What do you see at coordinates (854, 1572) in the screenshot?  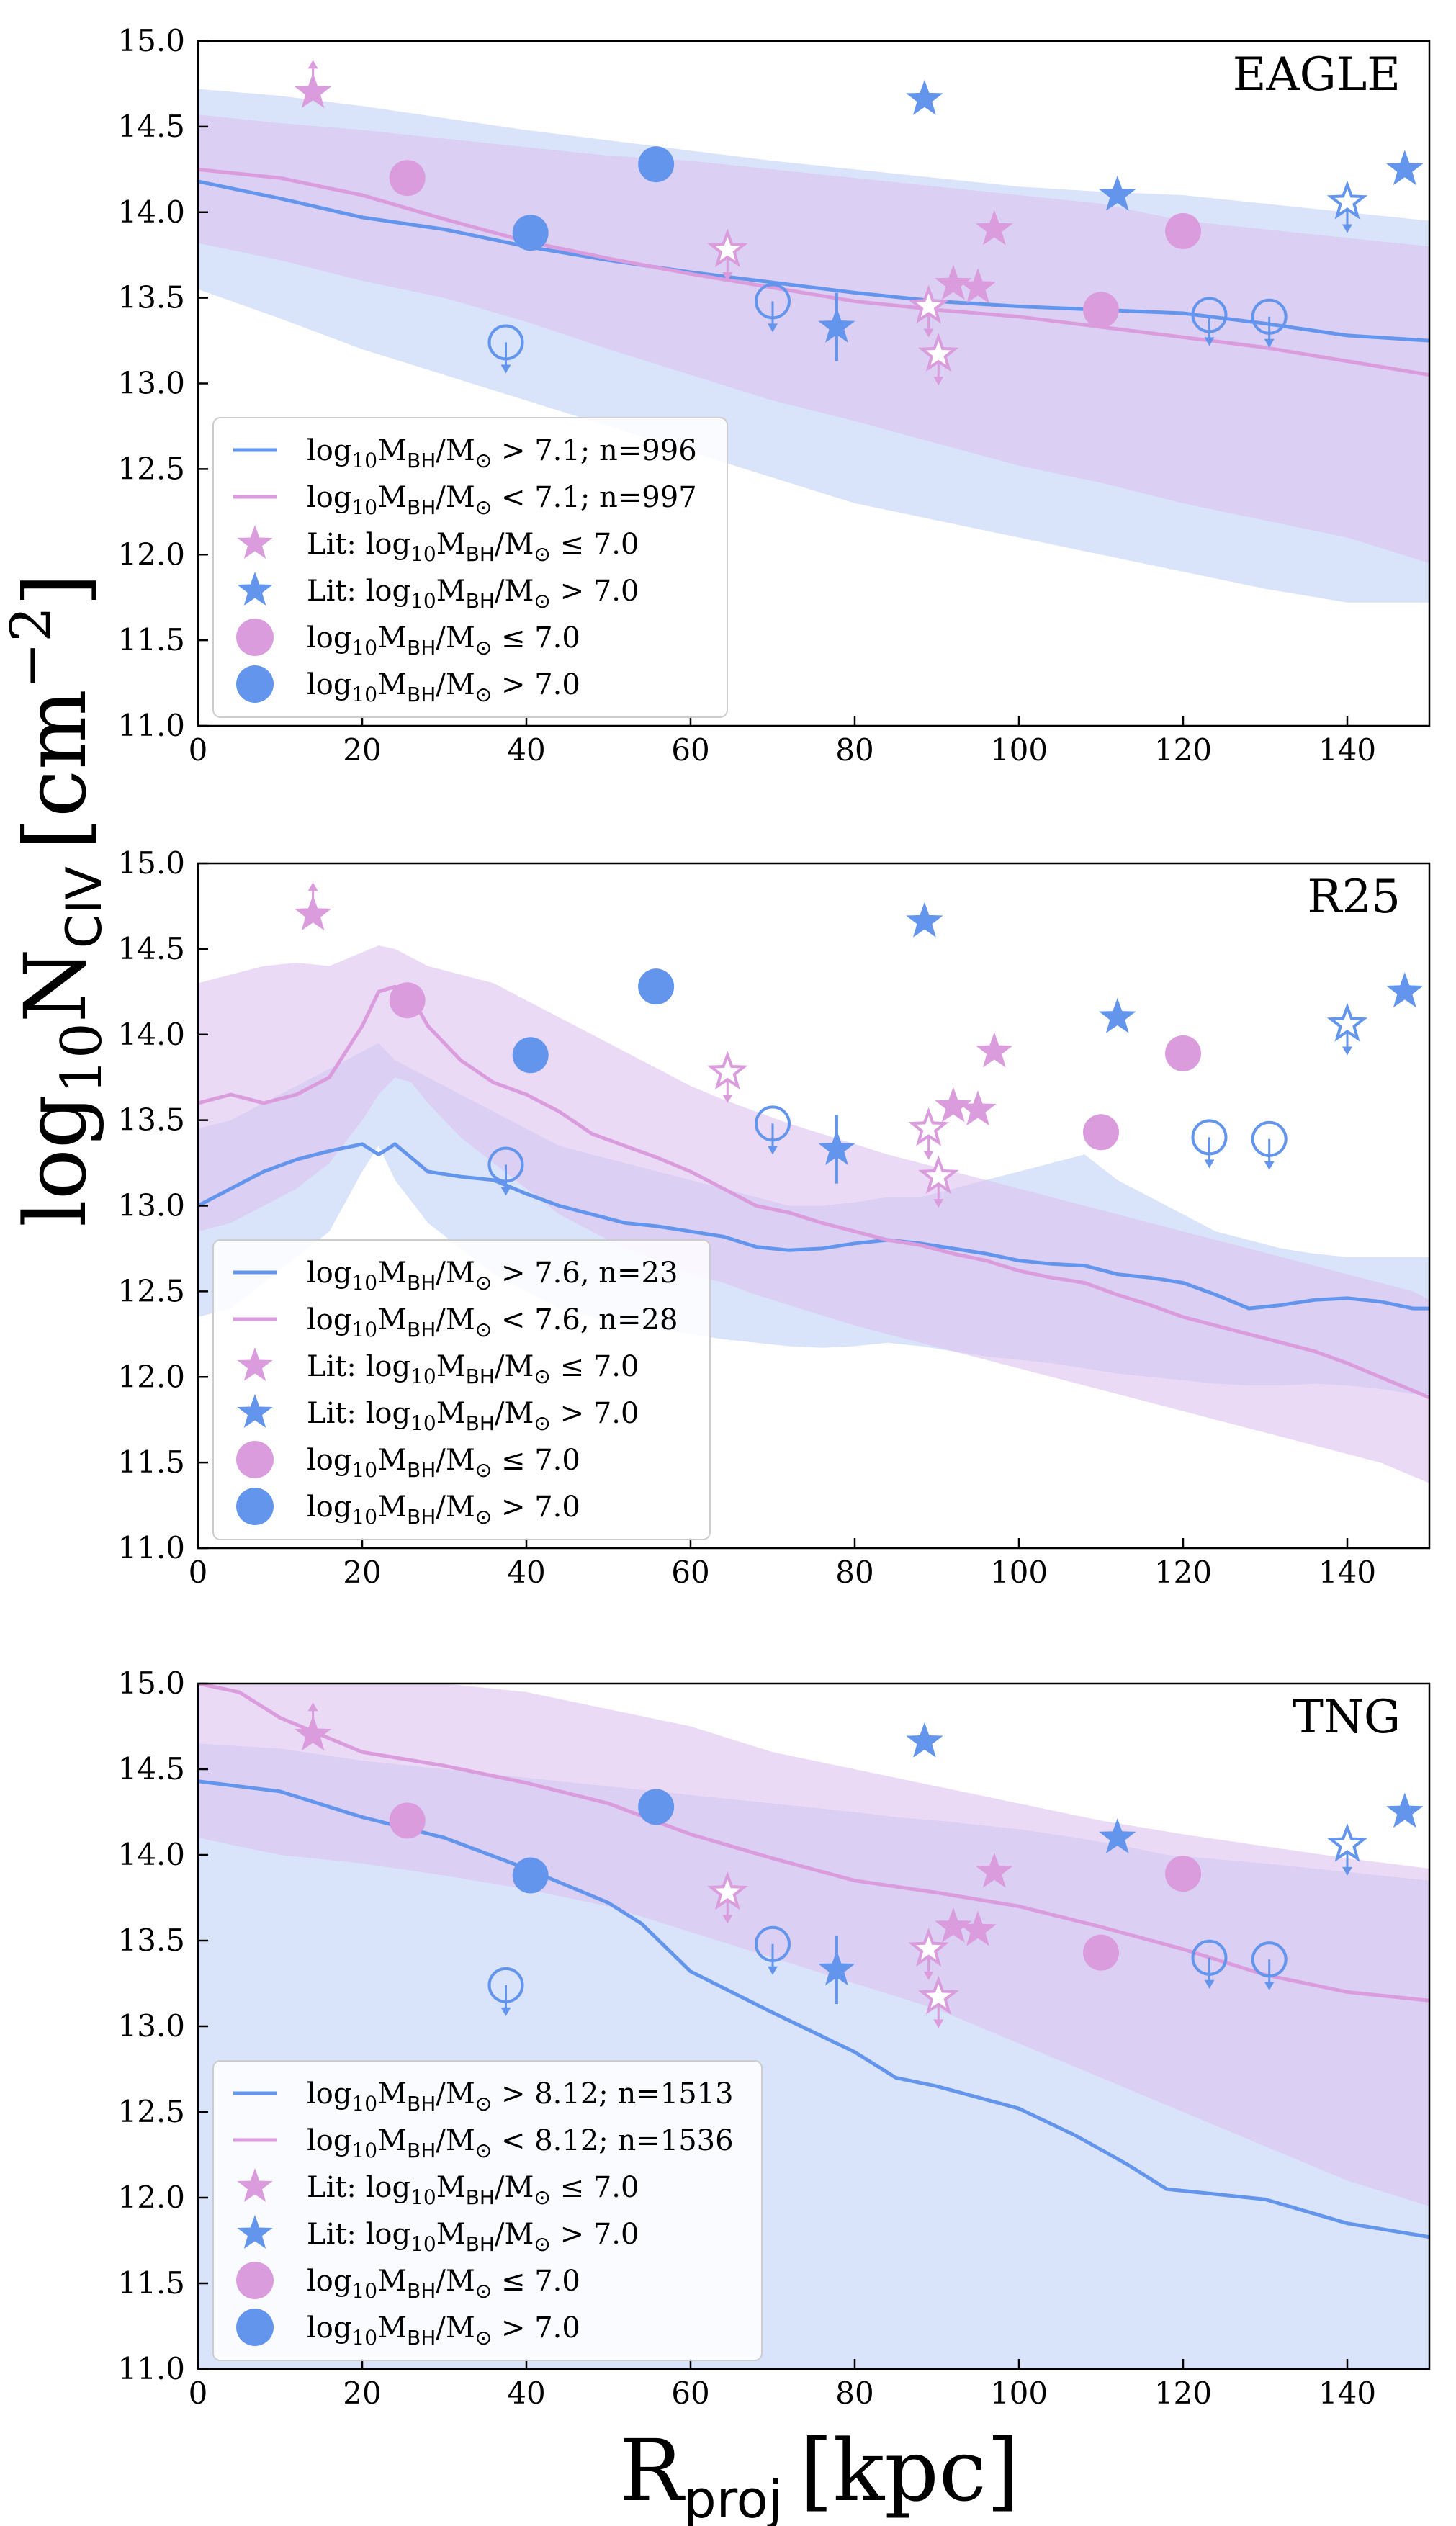 I see `x-tick-label: 80` at bounding box center [854, 1572].